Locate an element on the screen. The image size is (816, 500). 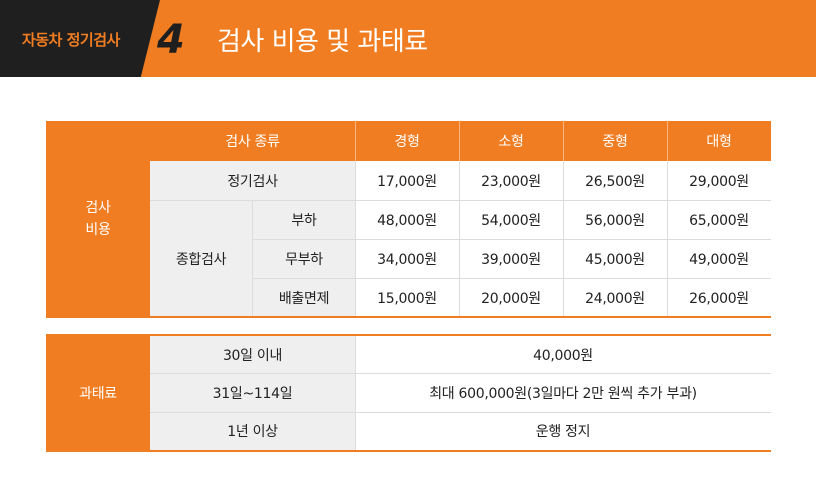
header-category-block is located at coordinates (80, 38).